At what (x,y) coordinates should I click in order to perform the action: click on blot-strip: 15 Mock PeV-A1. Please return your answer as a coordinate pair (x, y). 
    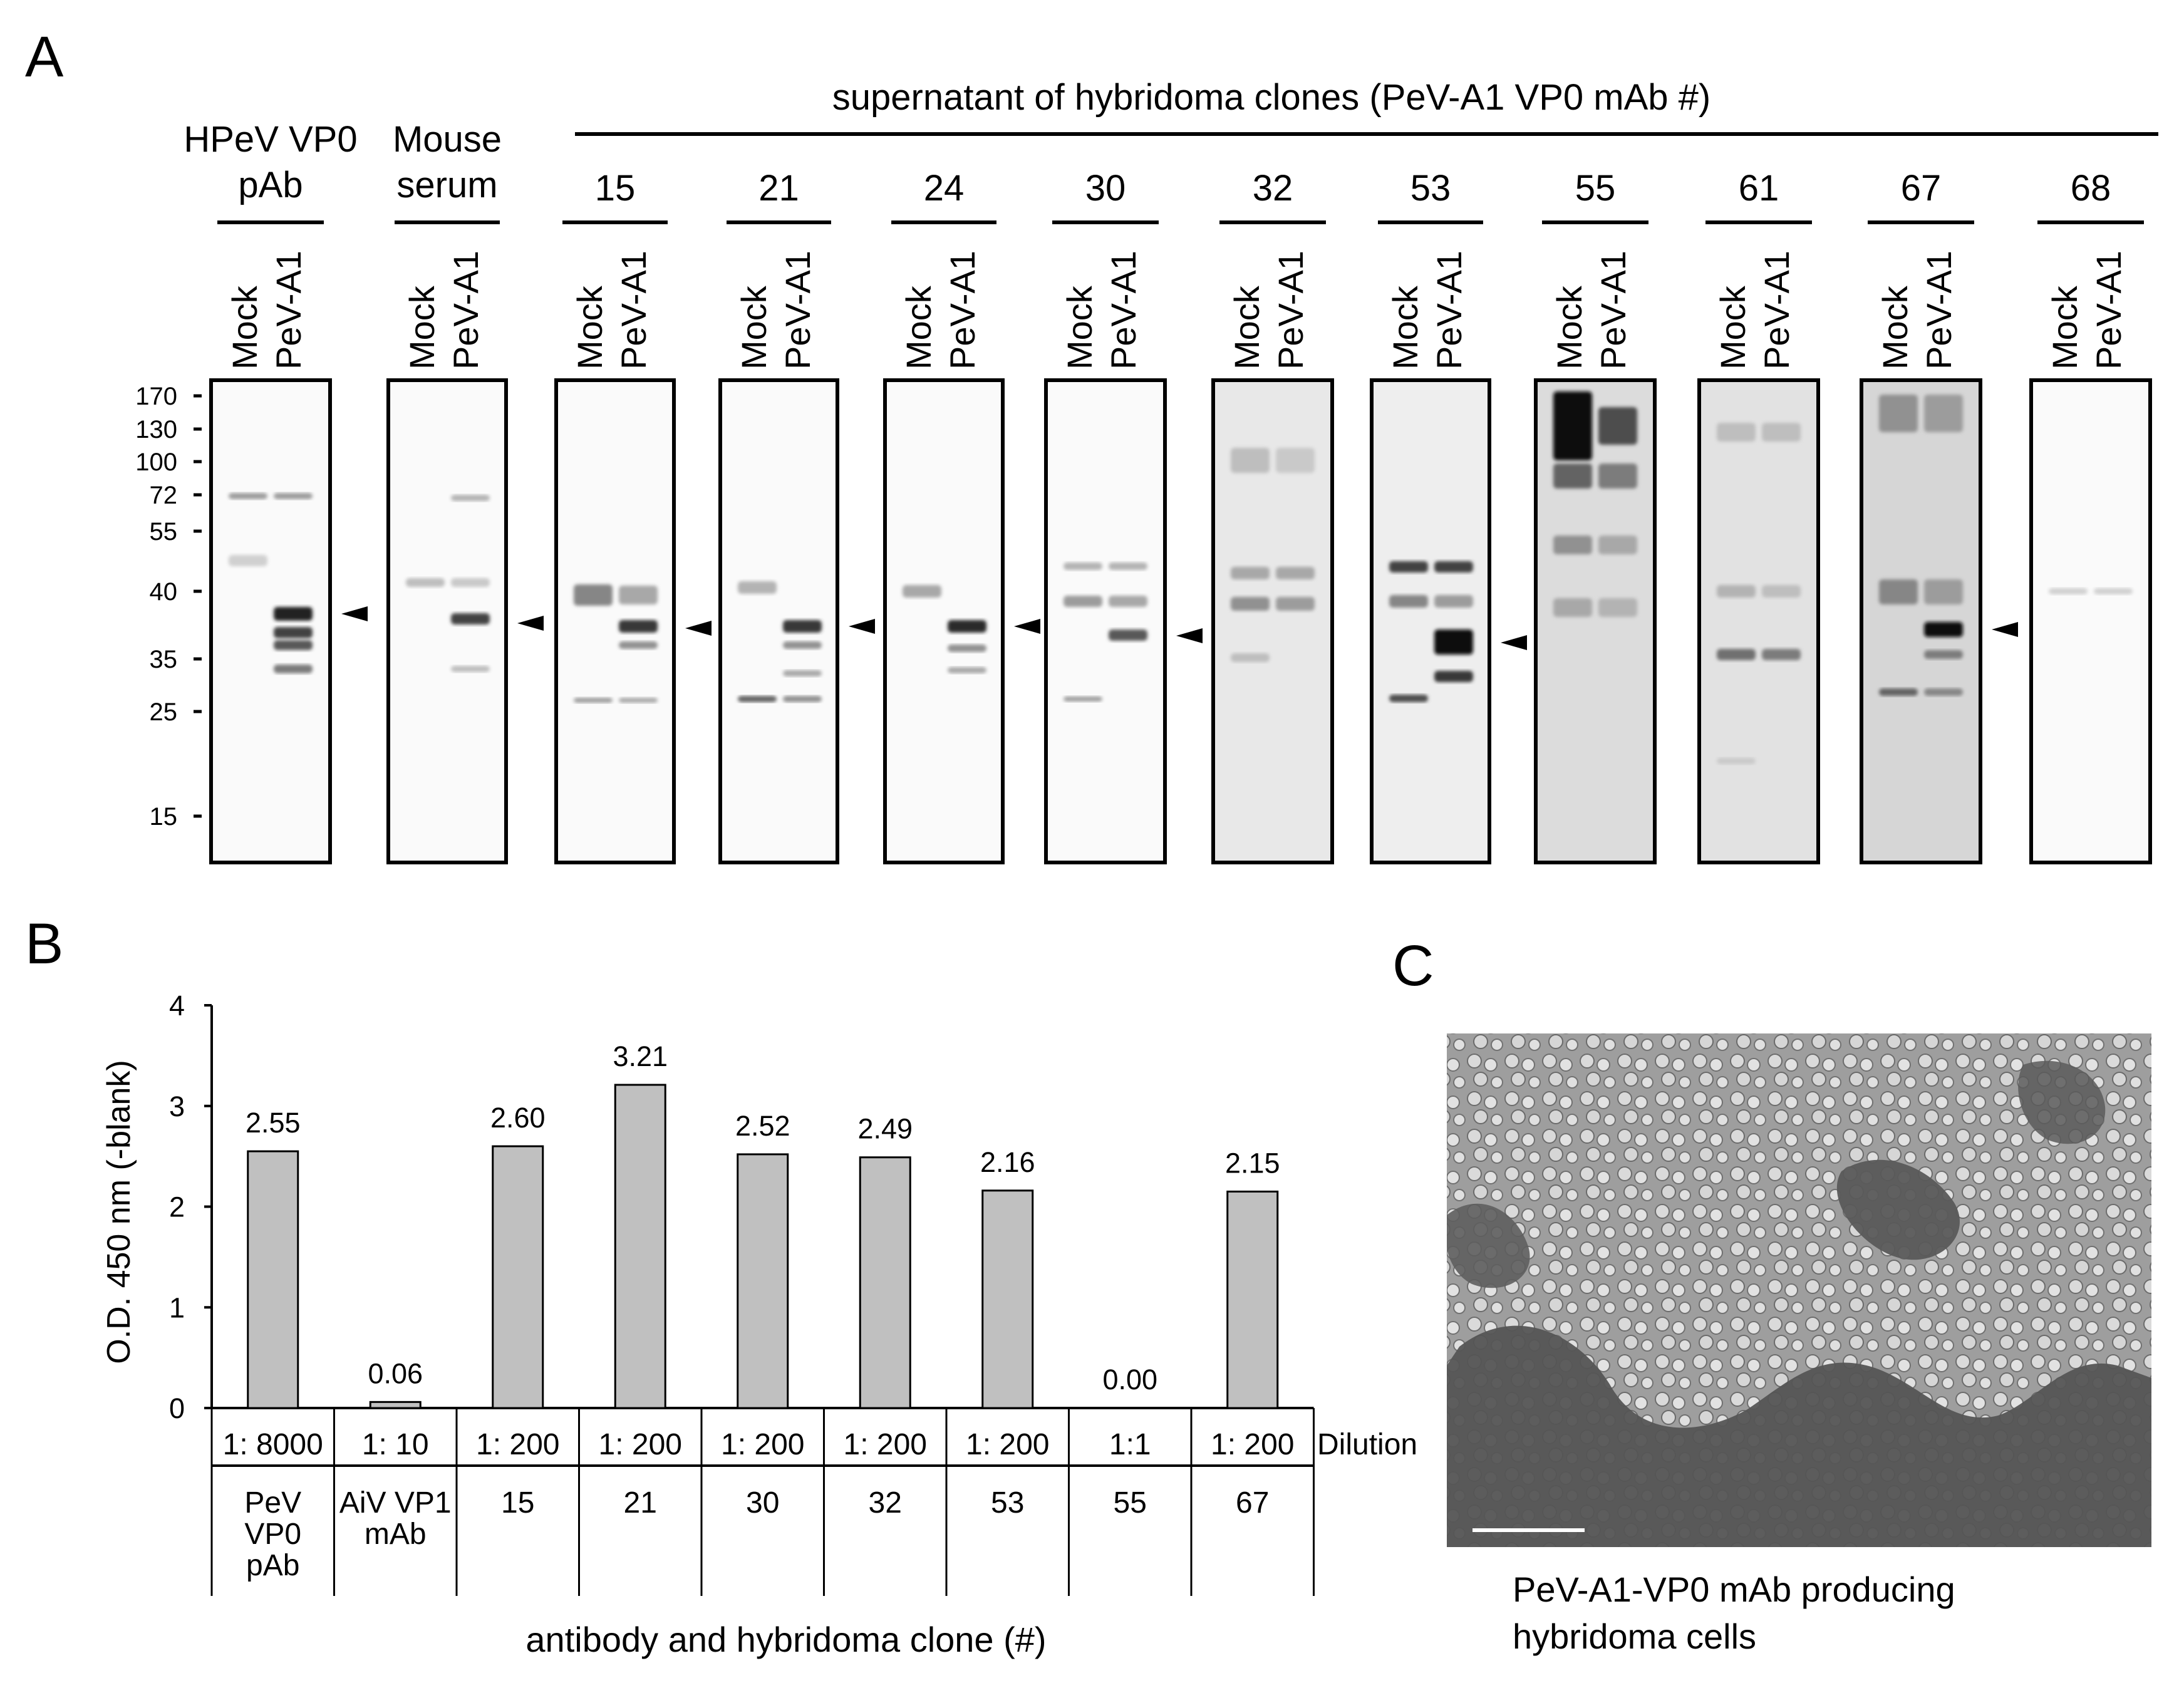
    Looking at the image, I should click on (633, 516).